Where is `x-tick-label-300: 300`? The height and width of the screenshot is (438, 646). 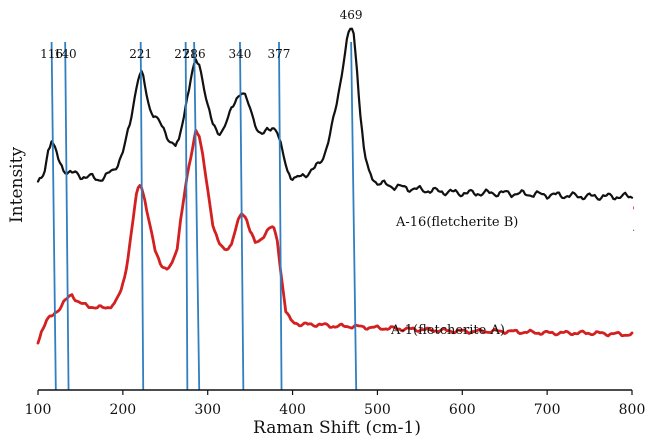 x-tick-label-300: 300 is located at coordinates (207, 410).